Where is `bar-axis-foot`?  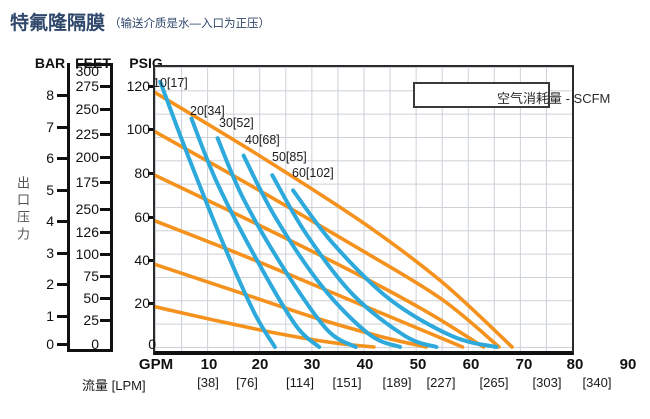 bar-axis-foot is located at coordinates (73, 350).